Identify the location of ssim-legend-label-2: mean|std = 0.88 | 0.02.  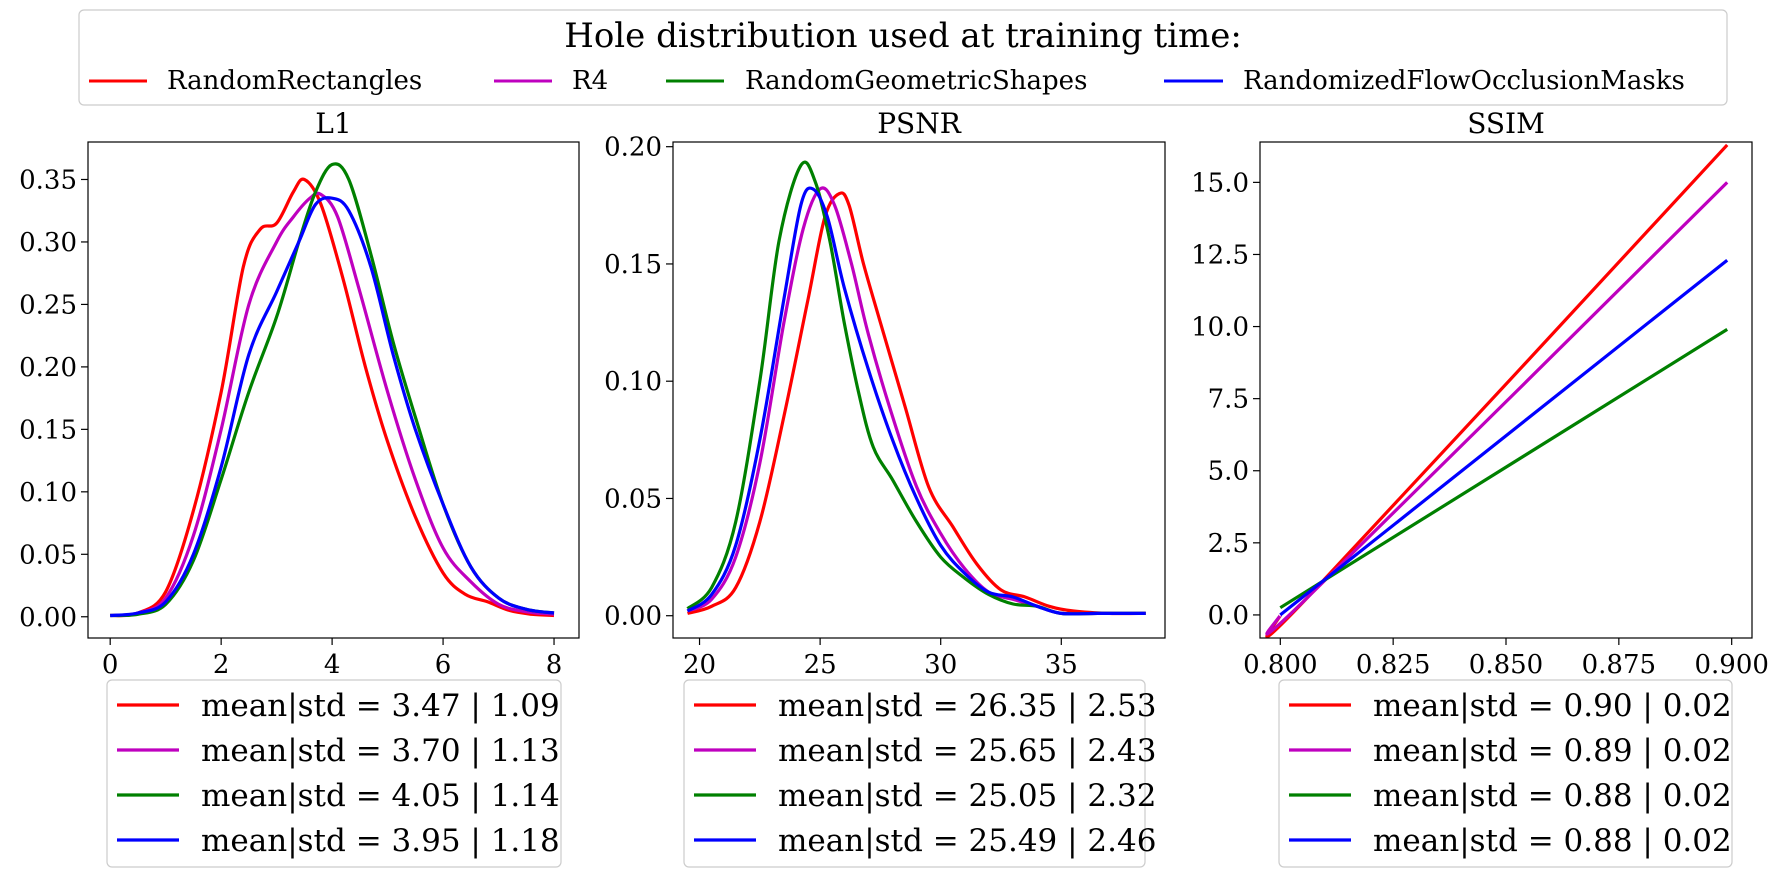
(1552, 796).